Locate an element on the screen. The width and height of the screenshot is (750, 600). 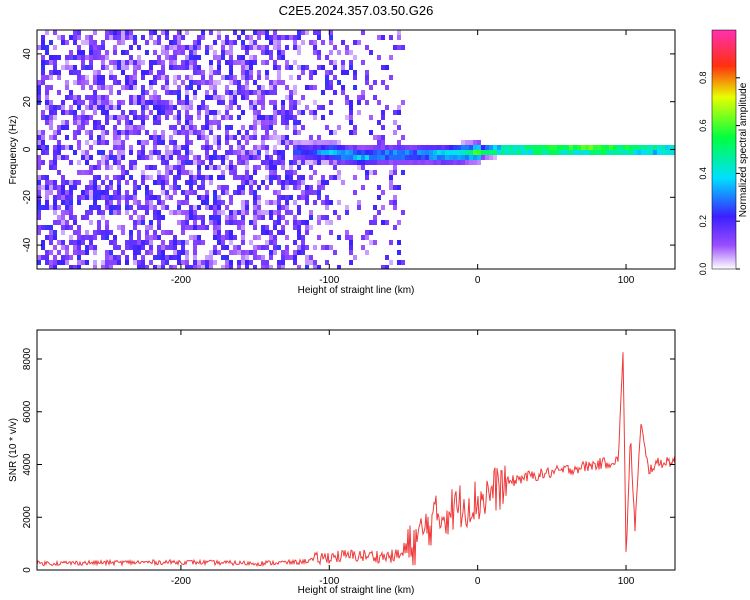
y-tick-label: -20 is located at coordinates (27, 197).